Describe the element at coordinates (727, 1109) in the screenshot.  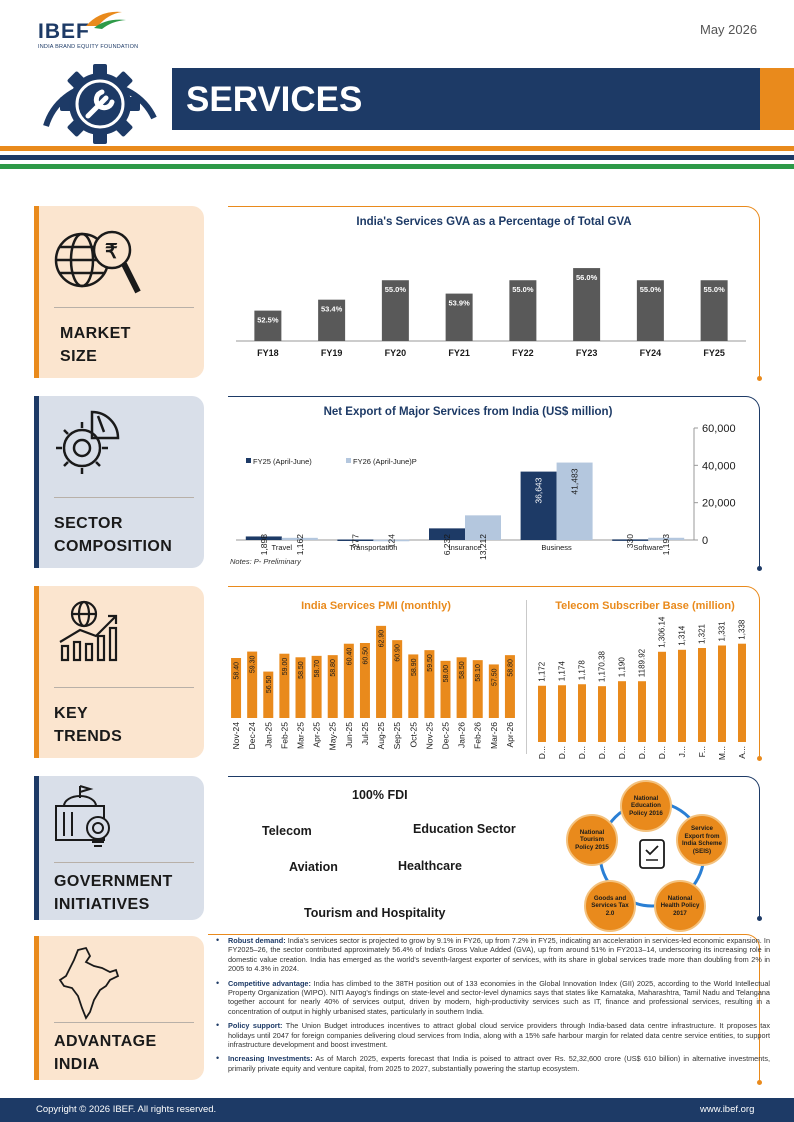
I see `footer-website-link: www.ibef.org` at that location.